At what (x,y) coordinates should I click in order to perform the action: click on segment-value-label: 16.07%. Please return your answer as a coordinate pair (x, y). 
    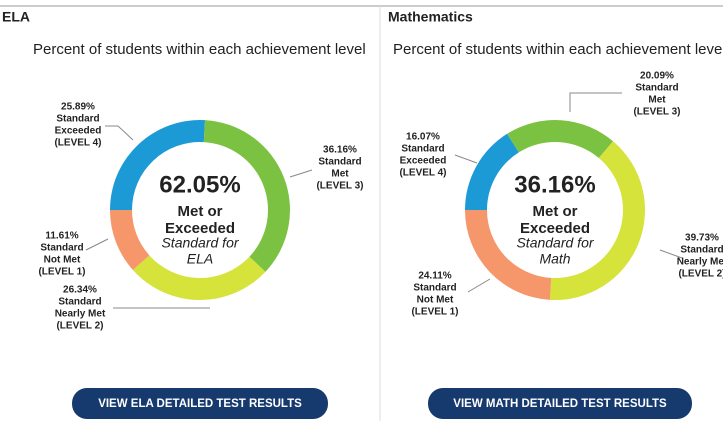
    Looking at the image, I should click on (423, 137).